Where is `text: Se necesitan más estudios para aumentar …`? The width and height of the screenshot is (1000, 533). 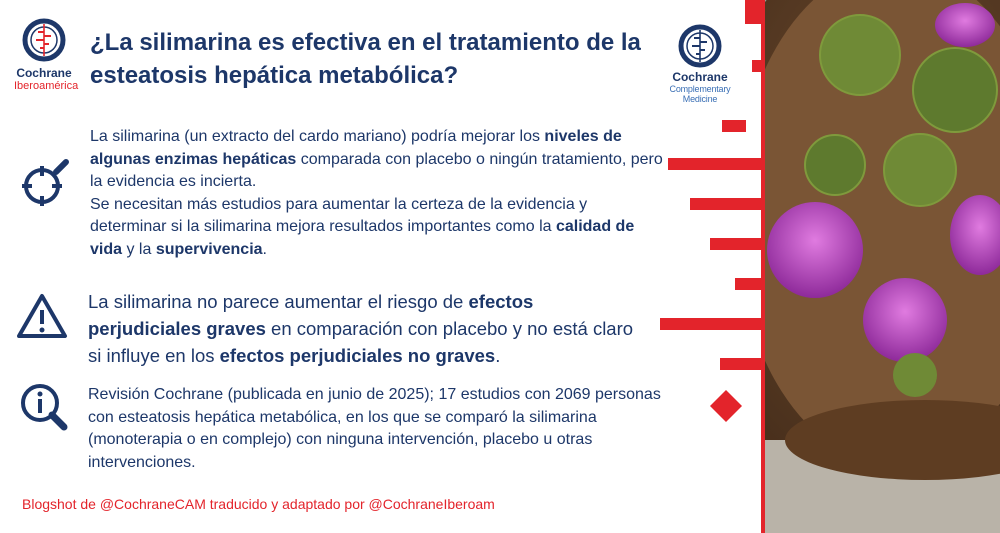 text: Se necesitan más estudios para aumentar … is located at coordinates (339, 215).